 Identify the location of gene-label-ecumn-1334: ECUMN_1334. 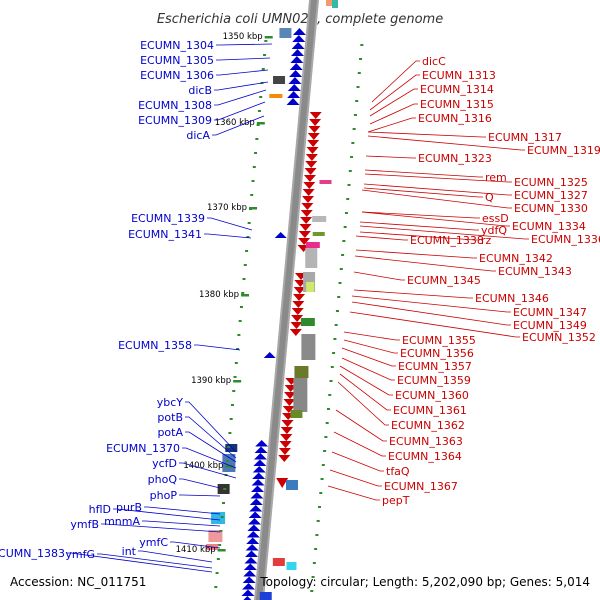
(549, 226).